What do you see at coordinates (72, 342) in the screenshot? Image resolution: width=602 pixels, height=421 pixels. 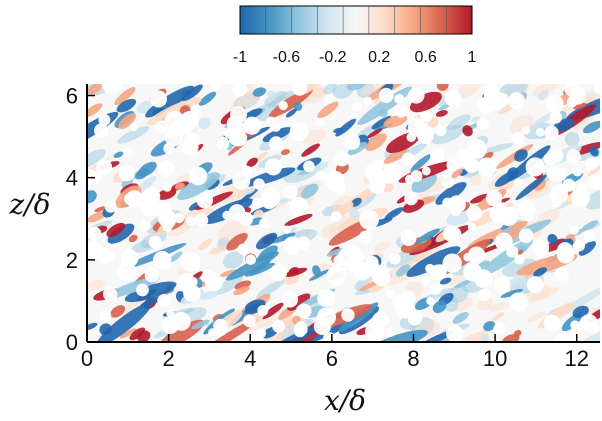 I see `y-tick-label: 0` at bounding box center [72, 342].